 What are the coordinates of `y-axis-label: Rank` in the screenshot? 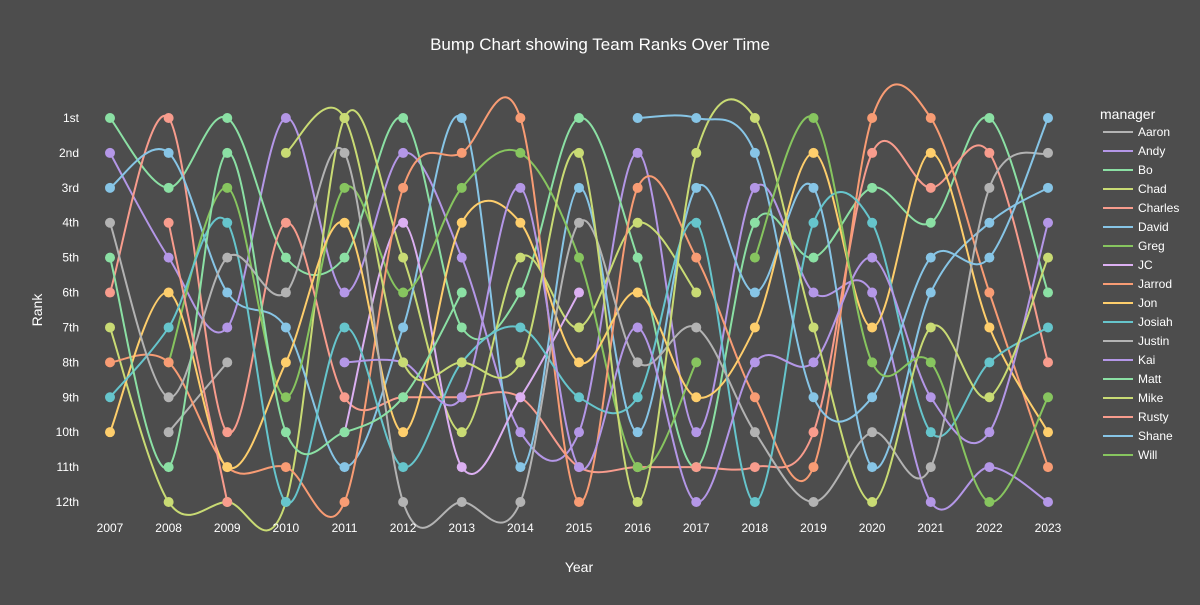 It's located at (37, 310).